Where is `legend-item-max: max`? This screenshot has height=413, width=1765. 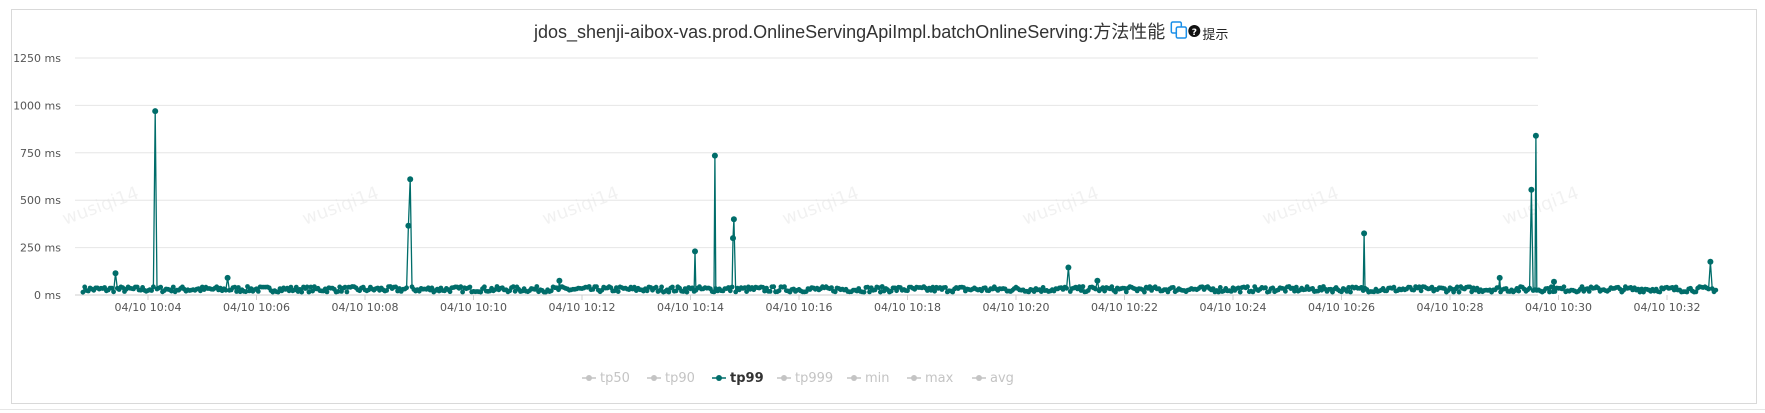
legend-item-max: max is located at coordinates (930, 378).